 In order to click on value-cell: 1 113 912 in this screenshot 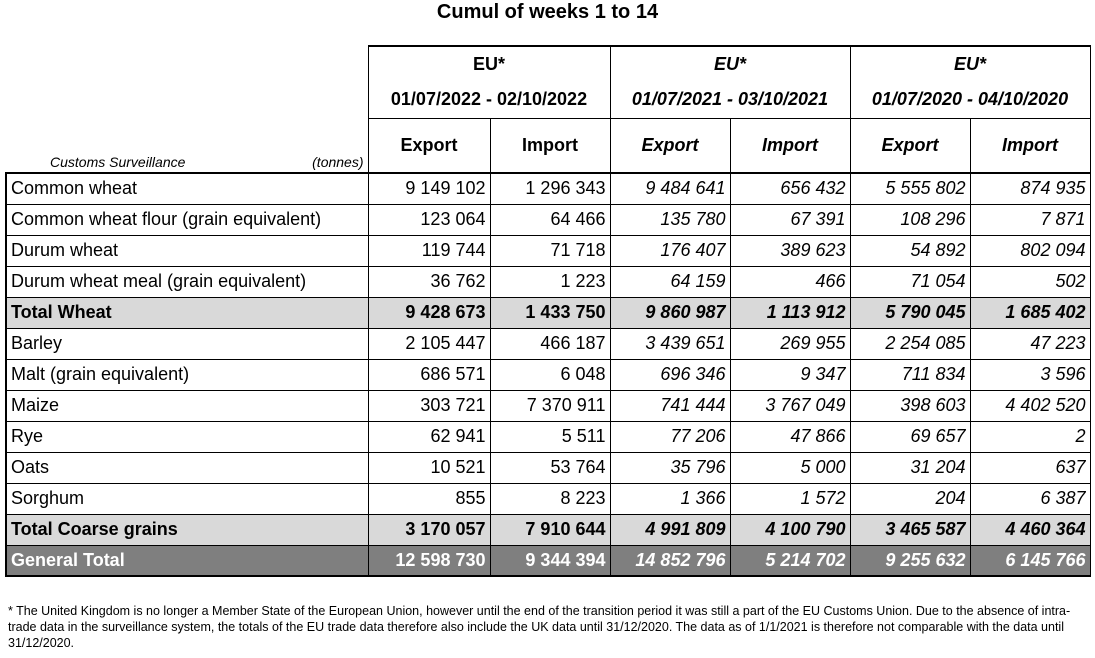, I will do `click(790, 312)`.